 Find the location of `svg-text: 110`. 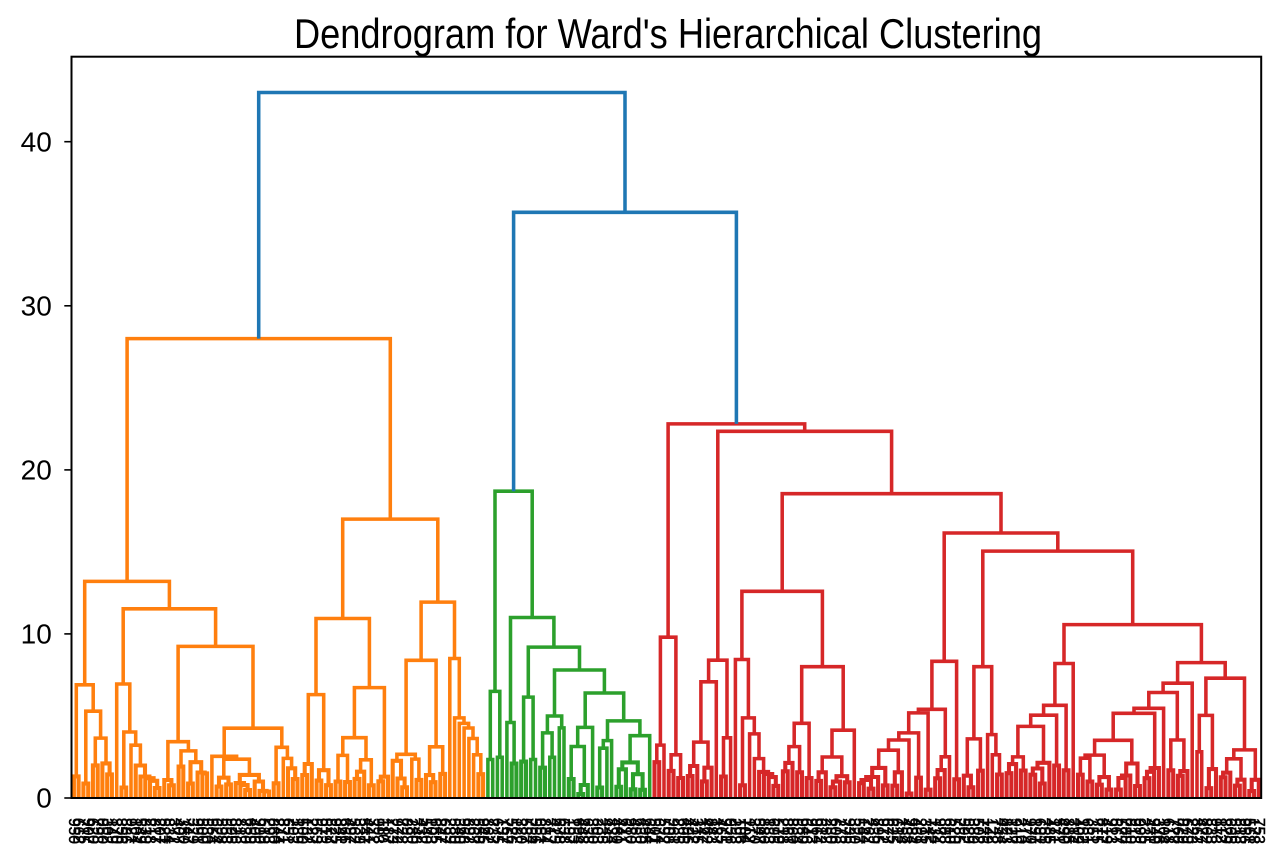

svg-text: 110 is located at coordinates (382, 830).